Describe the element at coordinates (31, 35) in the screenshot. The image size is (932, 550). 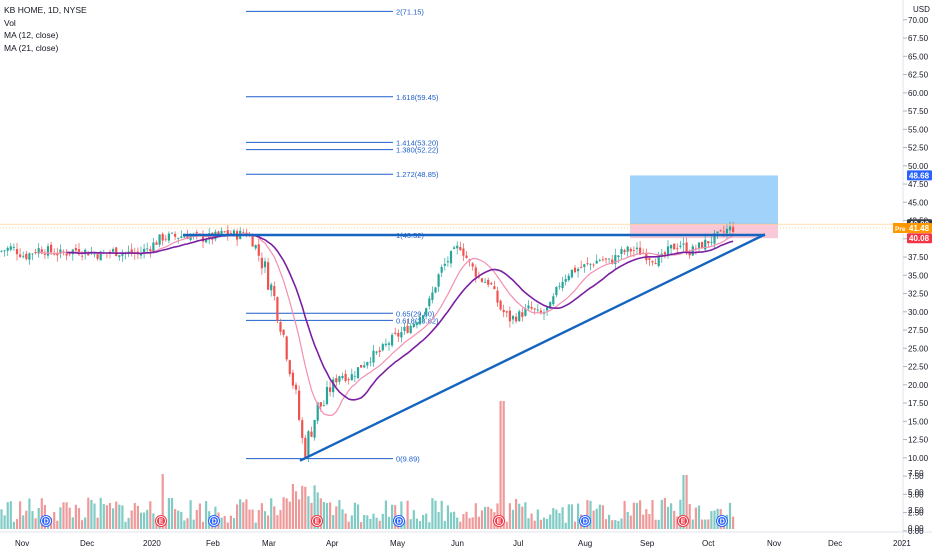
I see `legend-ma12: MA (12, close)` at that location.